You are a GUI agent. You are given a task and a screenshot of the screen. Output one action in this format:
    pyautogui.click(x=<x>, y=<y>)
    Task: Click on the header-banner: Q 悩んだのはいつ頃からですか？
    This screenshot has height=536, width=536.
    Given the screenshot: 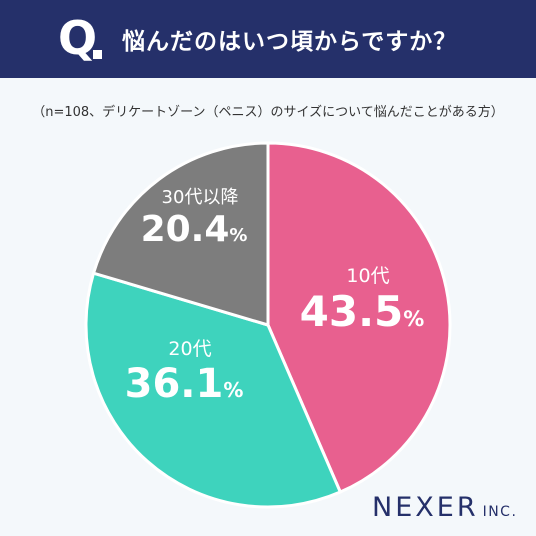 What is the action you would take?
    pyautogui.click(x=268, y=39)
    